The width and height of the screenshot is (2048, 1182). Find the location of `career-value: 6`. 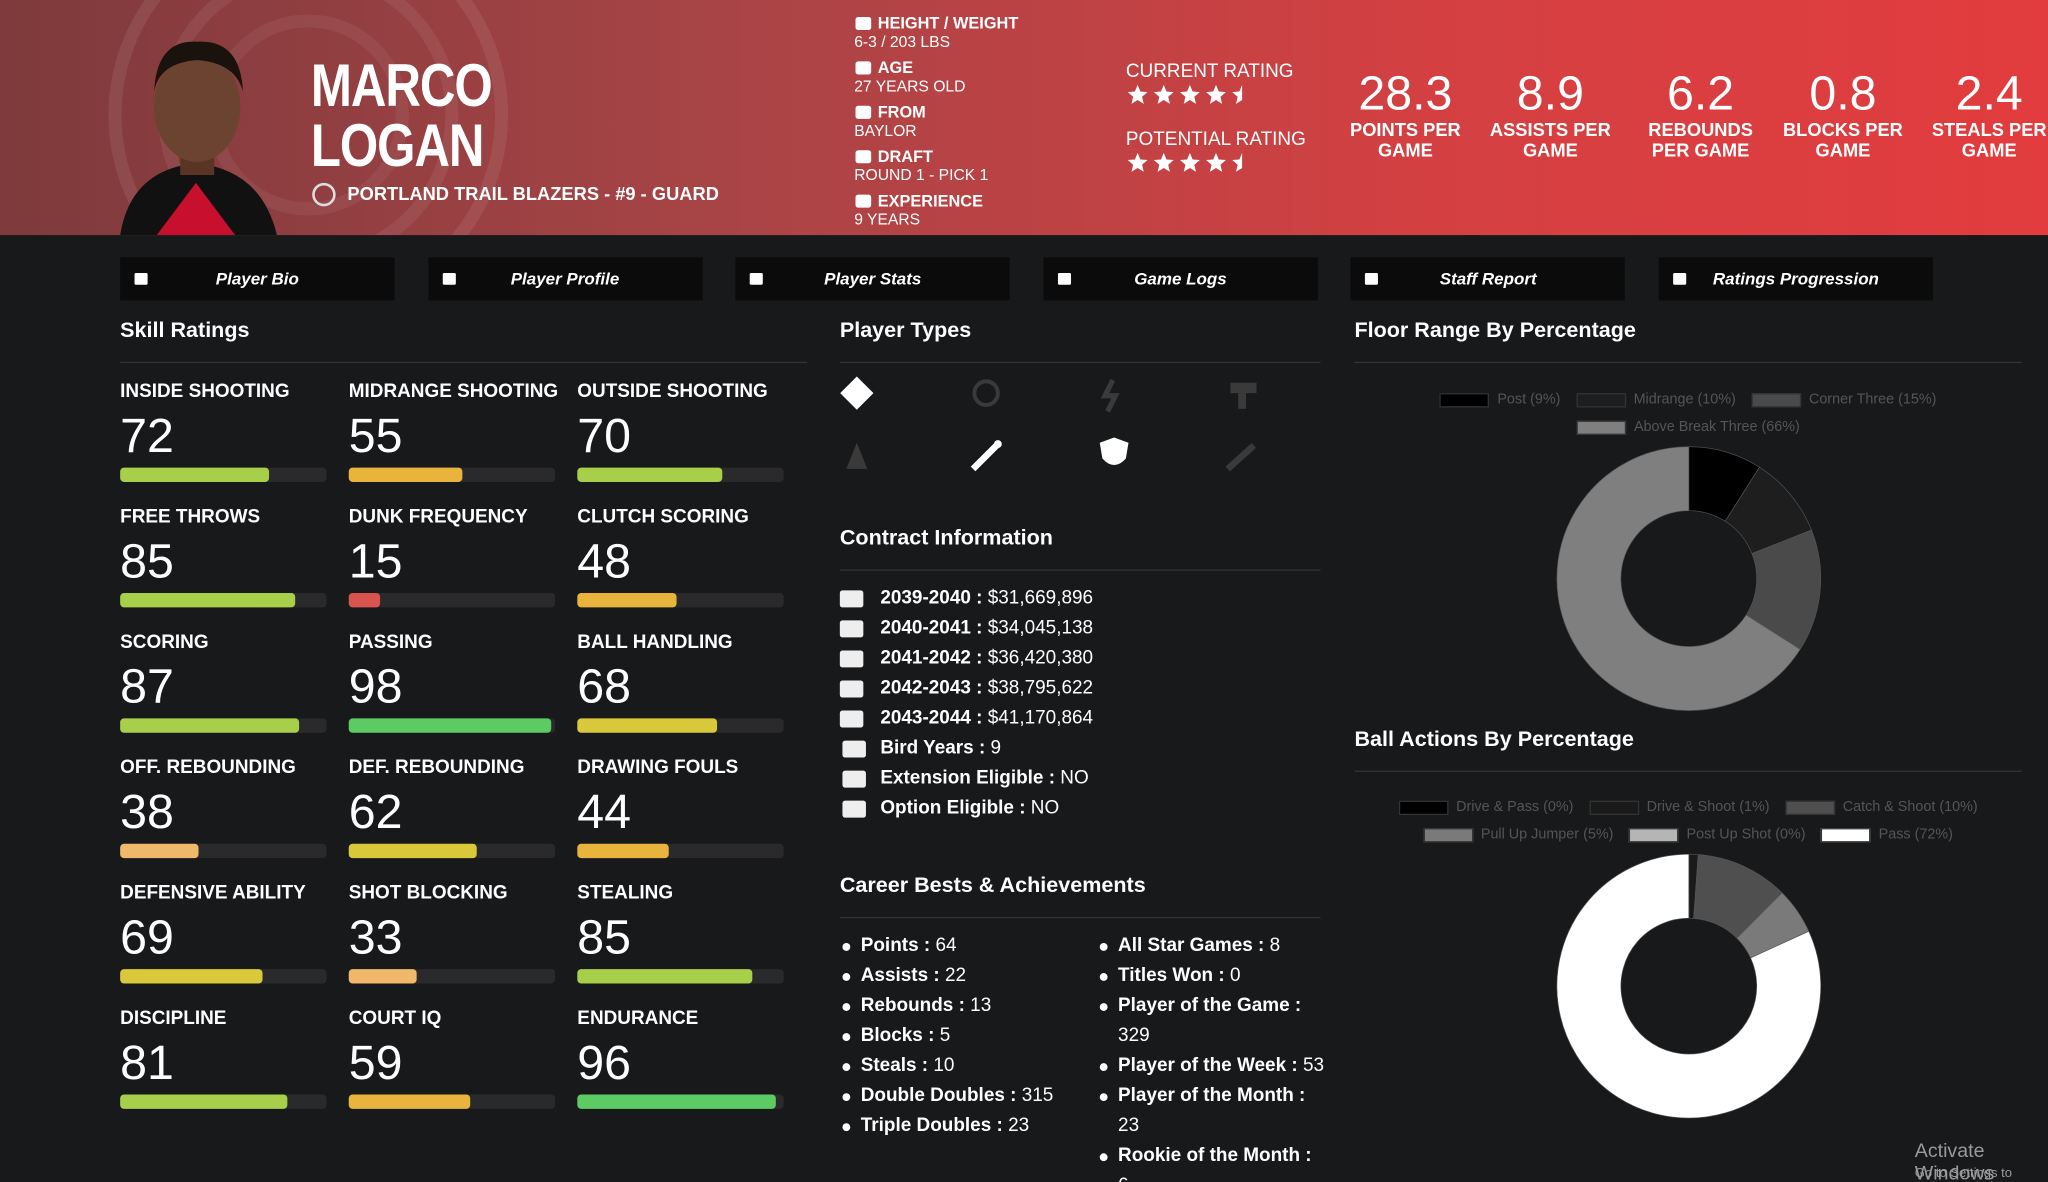

career-value: 6 is located at coordinates (1123, 1179).